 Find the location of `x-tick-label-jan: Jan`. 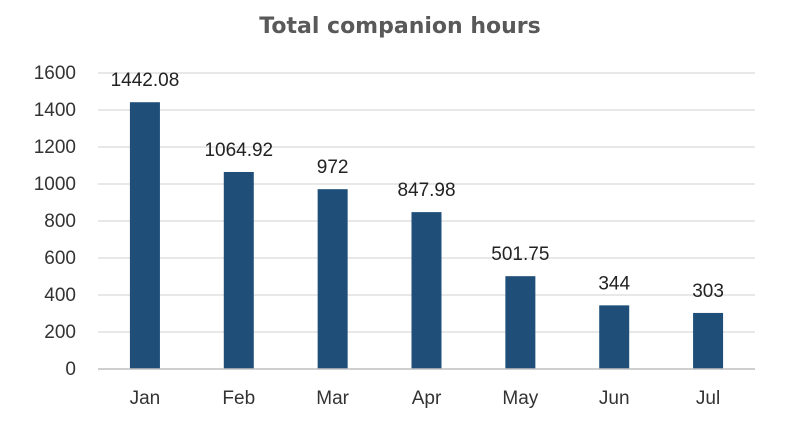

x-tick-label-jan: Jan is located at coordinates (145, 398).